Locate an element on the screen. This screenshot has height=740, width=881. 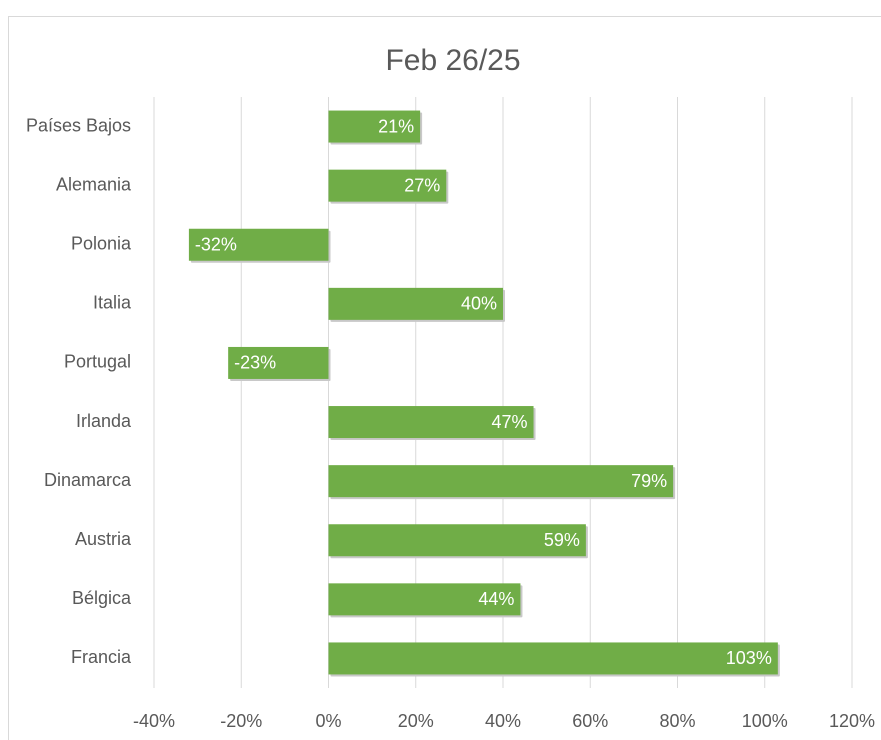
data-label: 21% is located at coordinates (396, 126).